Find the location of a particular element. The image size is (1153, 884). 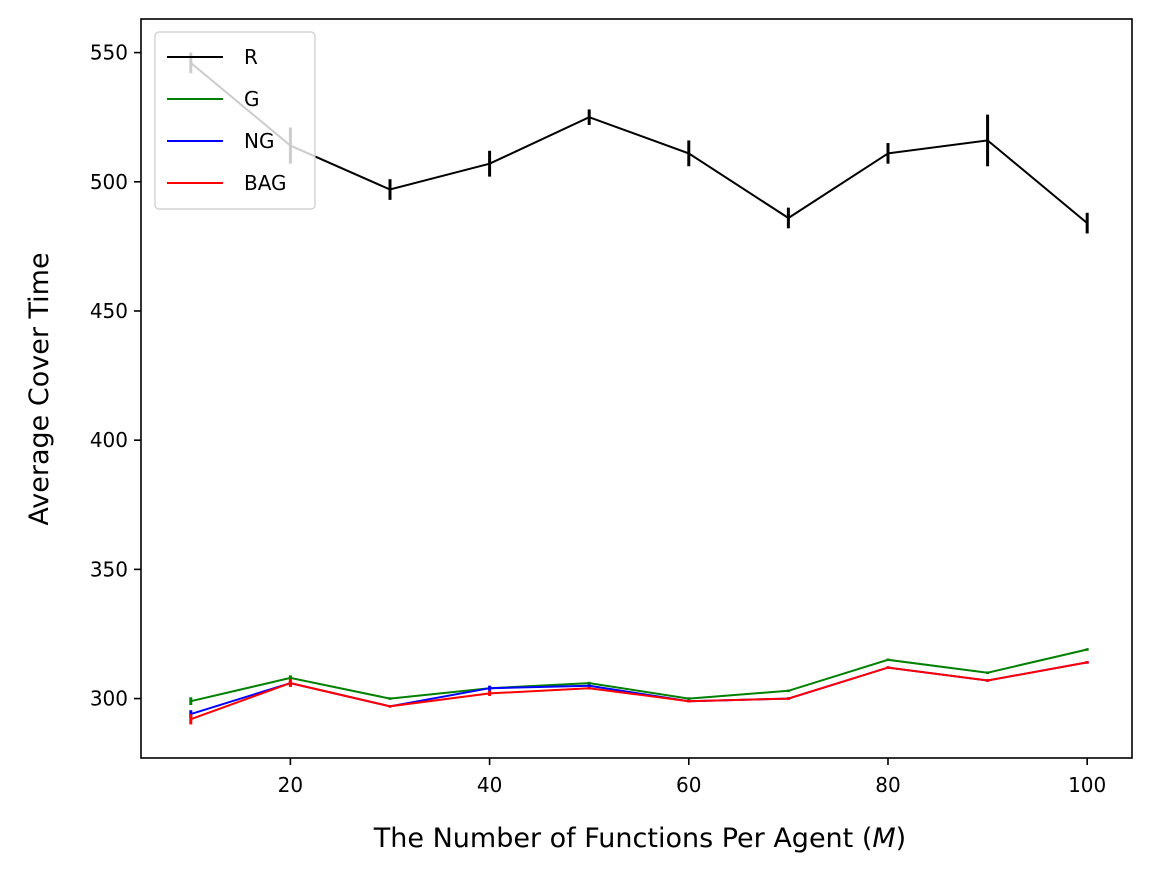

y-axis-label: Average Cover Time is located at coordinates (39, 388).